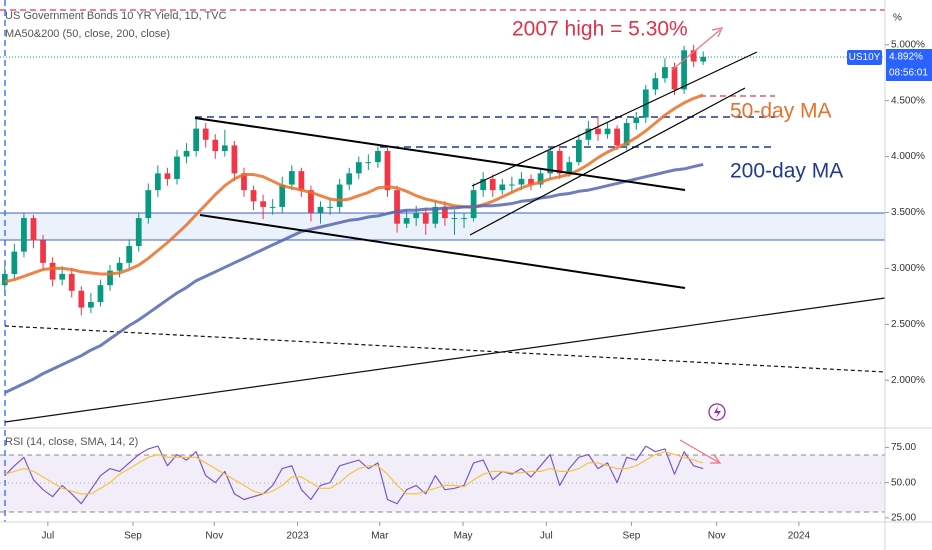 Image resolution: width=932 pixels, height=550 pixels. I want to click on y-tick-label: 50.00, so click(903, 482).